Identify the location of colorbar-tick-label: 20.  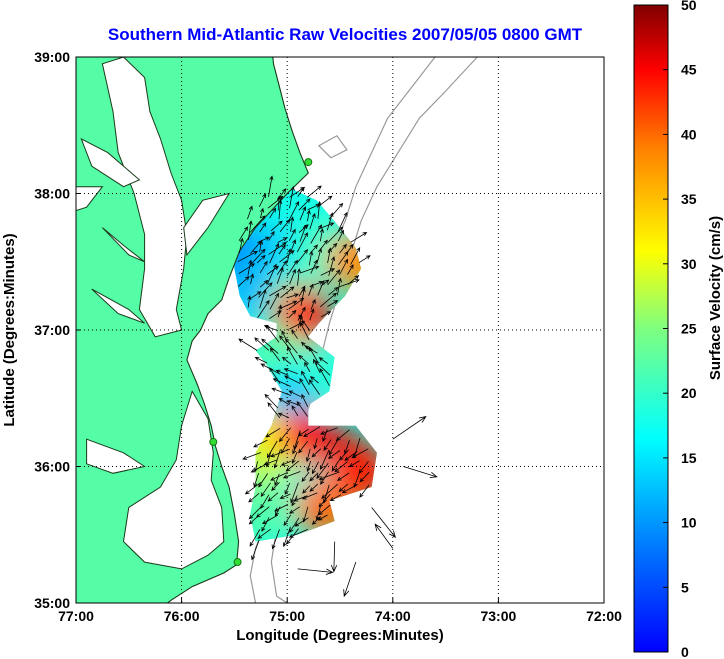
(689, 393).